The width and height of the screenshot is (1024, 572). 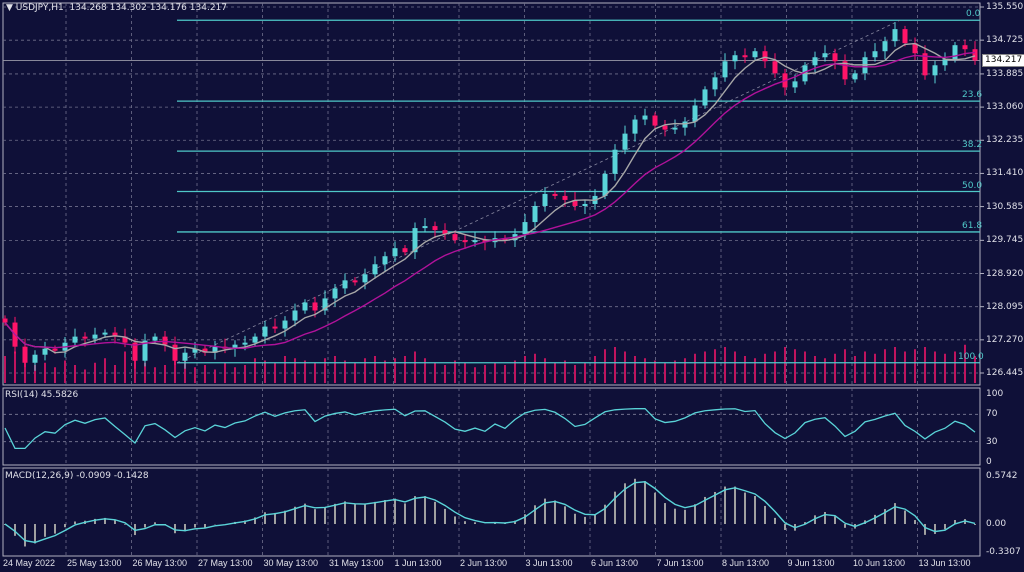 What do you see at coordinates (680, 563) in the screenshot?
I see `x-tick-label: 7 Jun 13:00` at bounding box center [680, 563].